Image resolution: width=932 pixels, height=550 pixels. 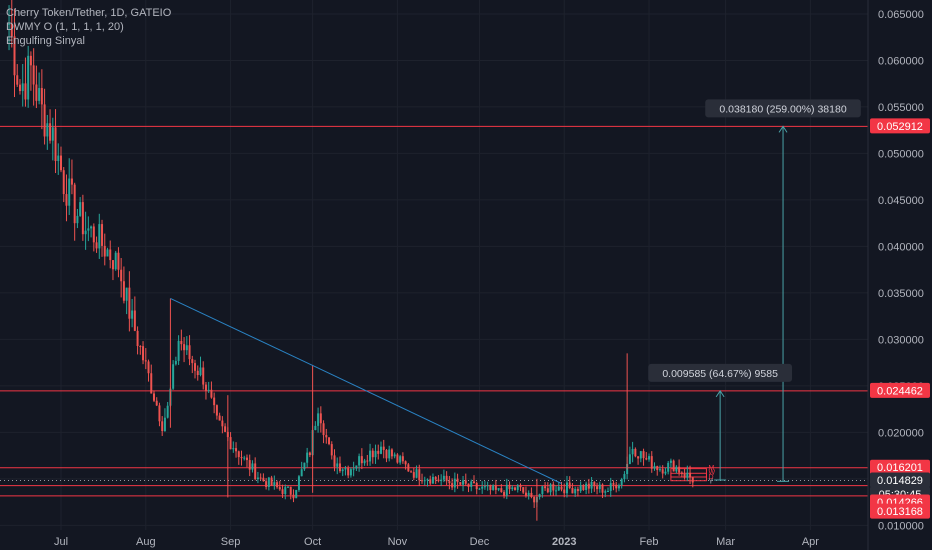 I want to click on measure-label-box, so click(x=783, y=108).